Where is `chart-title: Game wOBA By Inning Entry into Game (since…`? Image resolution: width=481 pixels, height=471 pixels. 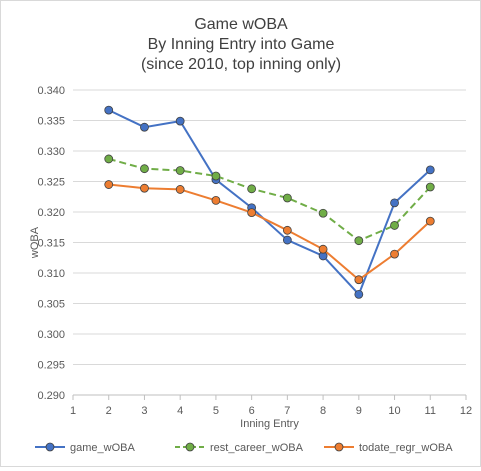
chart-title: Game wOBA By Inning Entry into Game (since… is located at coordinates (241, 44).